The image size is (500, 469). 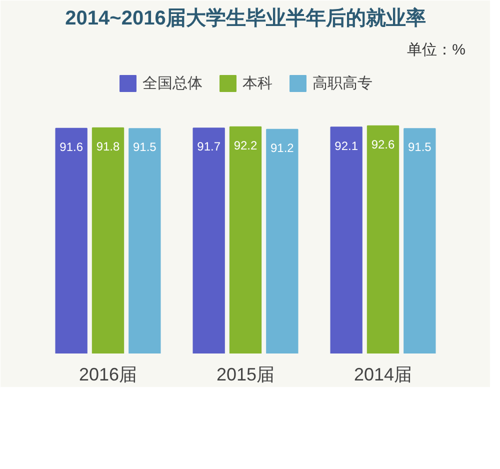 What do you see at coordinates (257, 83) in the screenshot?
I see `legend-label: 本科` at bounding box center [257, 83].